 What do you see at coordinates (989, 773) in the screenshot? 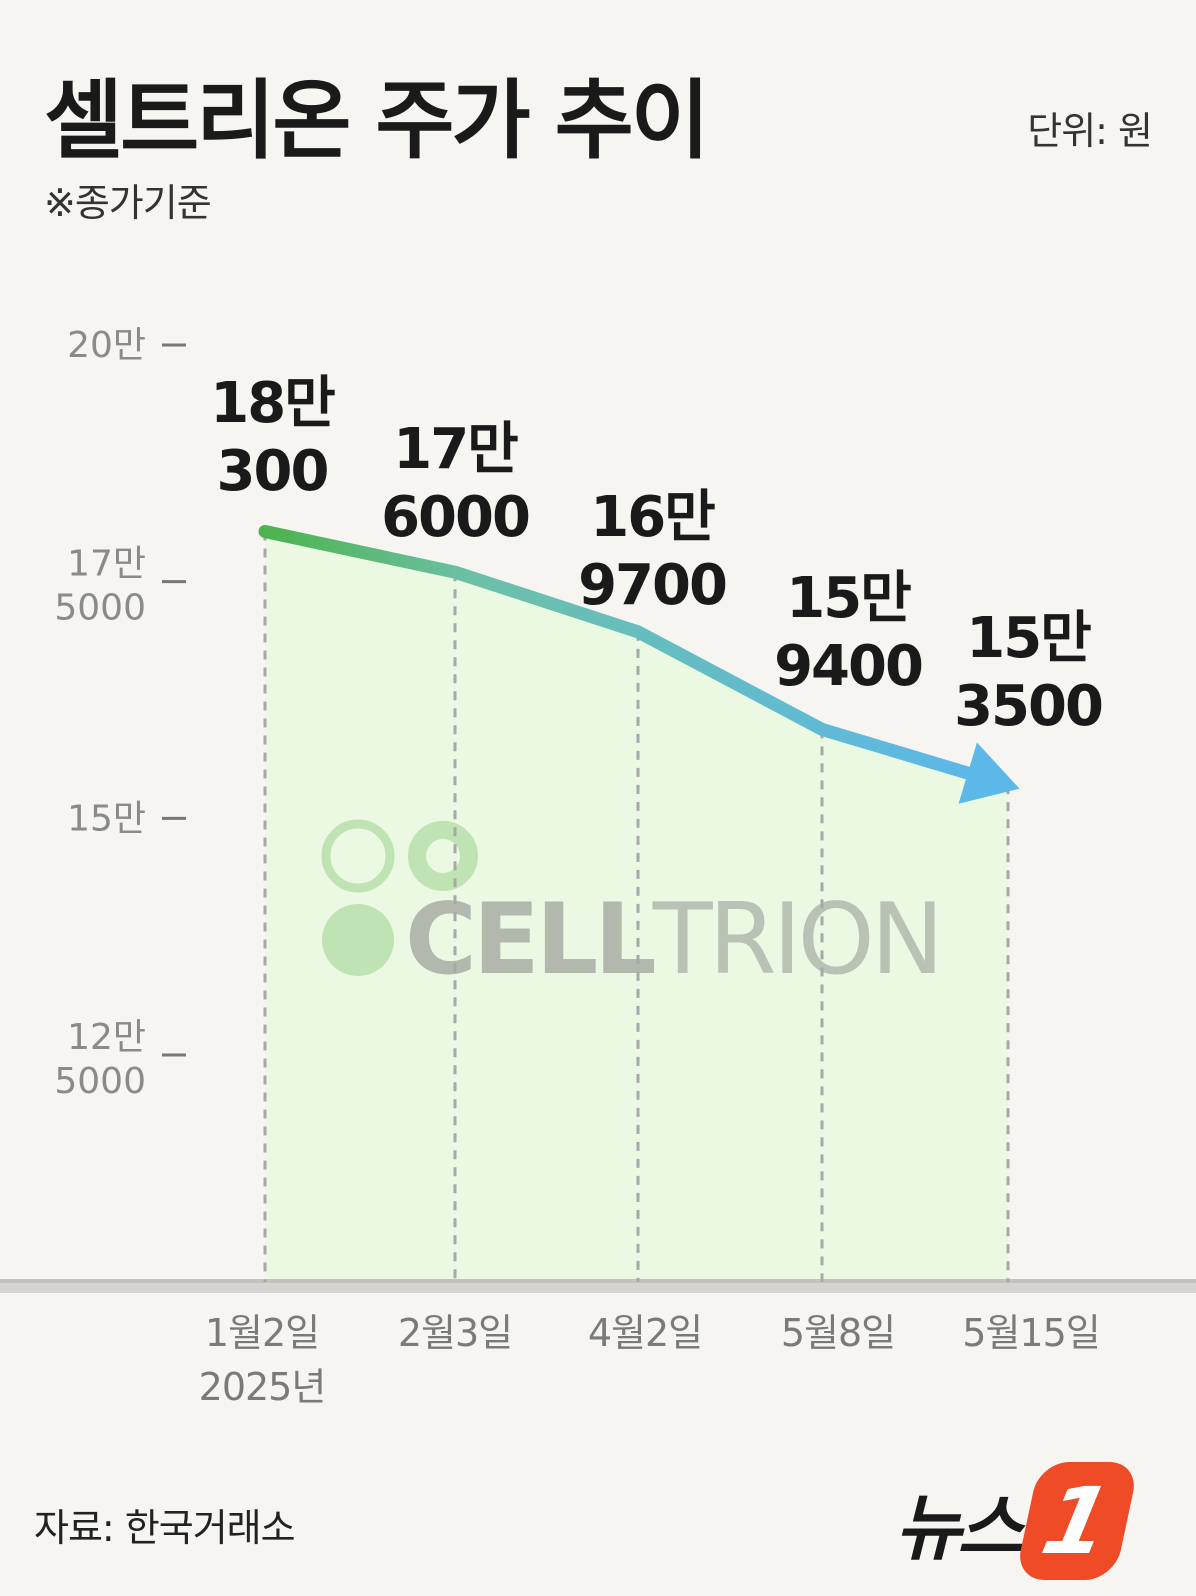
I see `arrow-head-icon` at bounding box center [989, 773].